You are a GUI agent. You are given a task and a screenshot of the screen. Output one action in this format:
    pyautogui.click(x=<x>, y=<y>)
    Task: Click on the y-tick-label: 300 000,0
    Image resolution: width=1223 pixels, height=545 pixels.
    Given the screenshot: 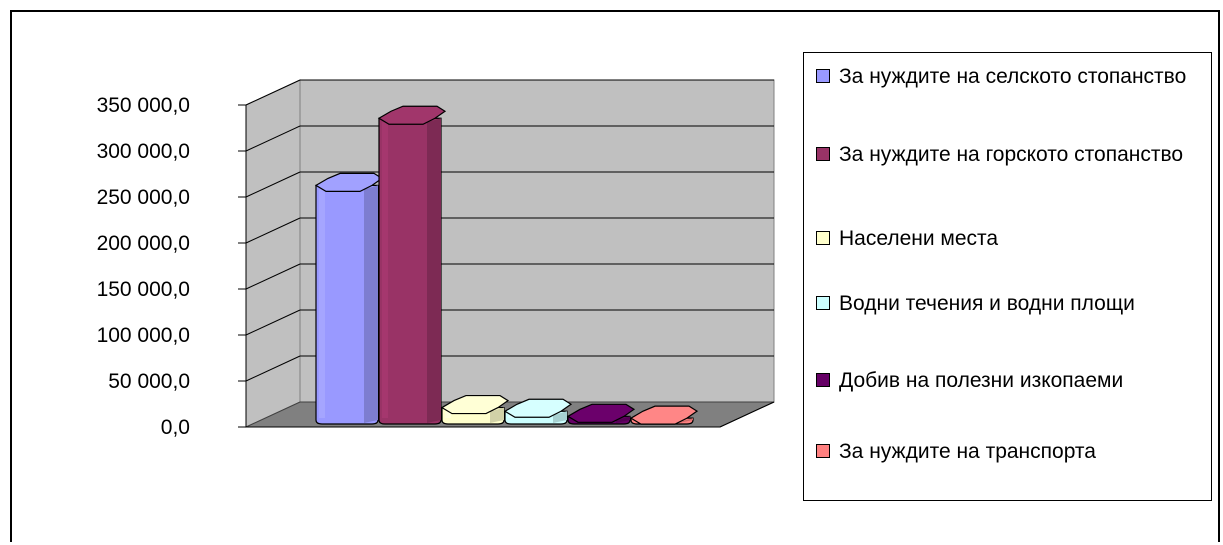 What is the action you would take?
    pyautogui.click(x=143, y=151)
    